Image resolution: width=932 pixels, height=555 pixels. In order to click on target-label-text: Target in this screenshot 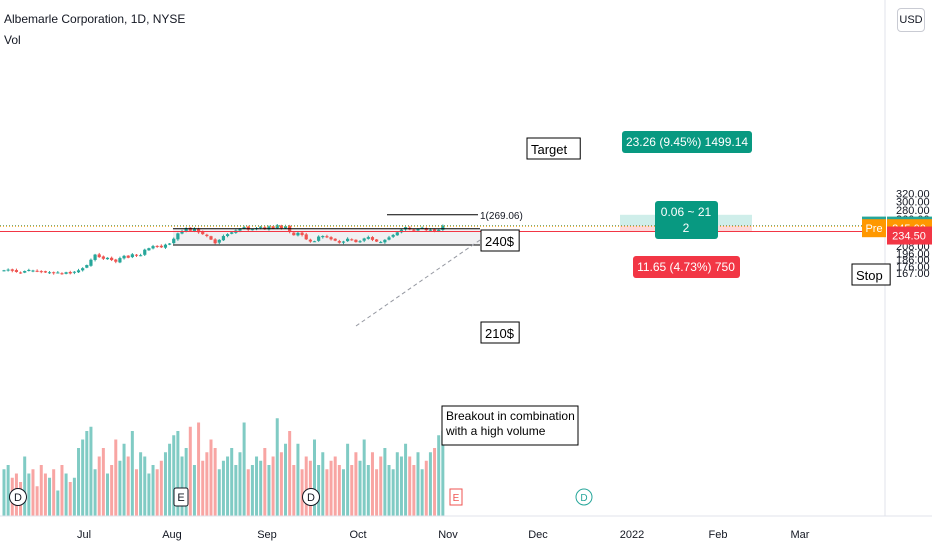, I will do `click(549, 149)`.